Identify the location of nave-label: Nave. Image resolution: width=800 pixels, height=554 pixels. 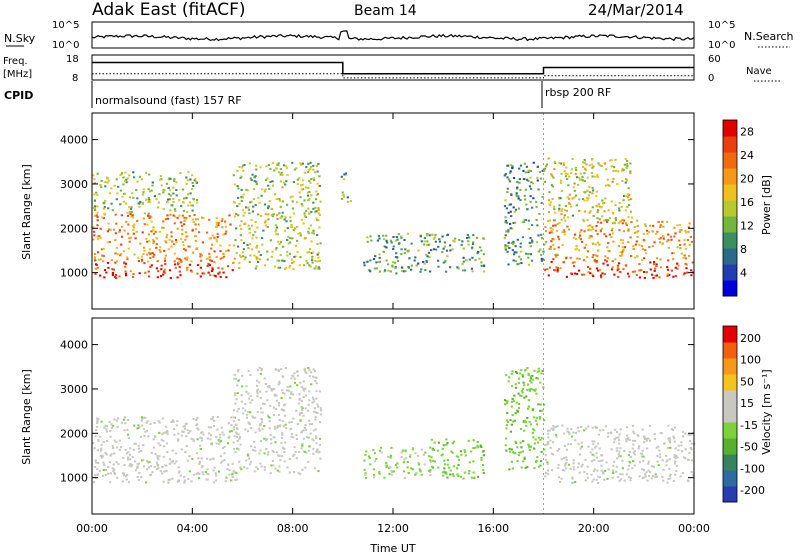
(759, 71).